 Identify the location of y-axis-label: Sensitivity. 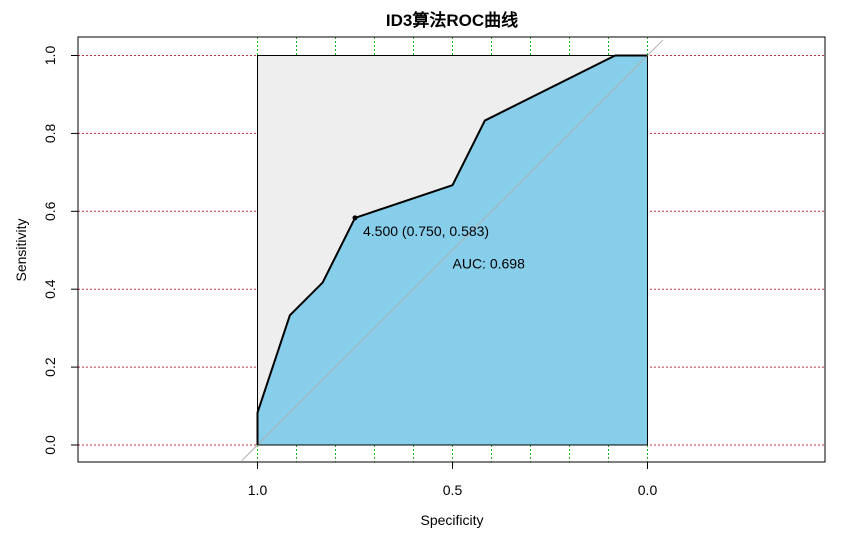
(21, 249).